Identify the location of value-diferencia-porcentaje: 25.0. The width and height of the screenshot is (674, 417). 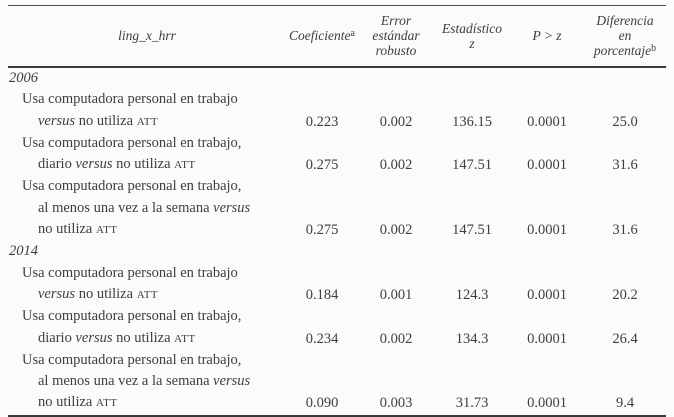
(625, 121).